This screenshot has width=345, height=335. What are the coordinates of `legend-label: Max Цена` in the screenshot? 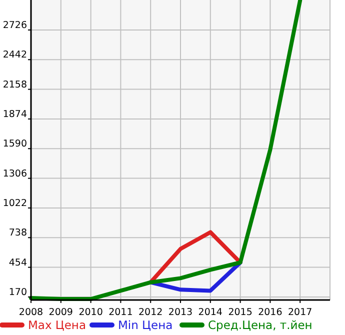 It's located at (57, 325).